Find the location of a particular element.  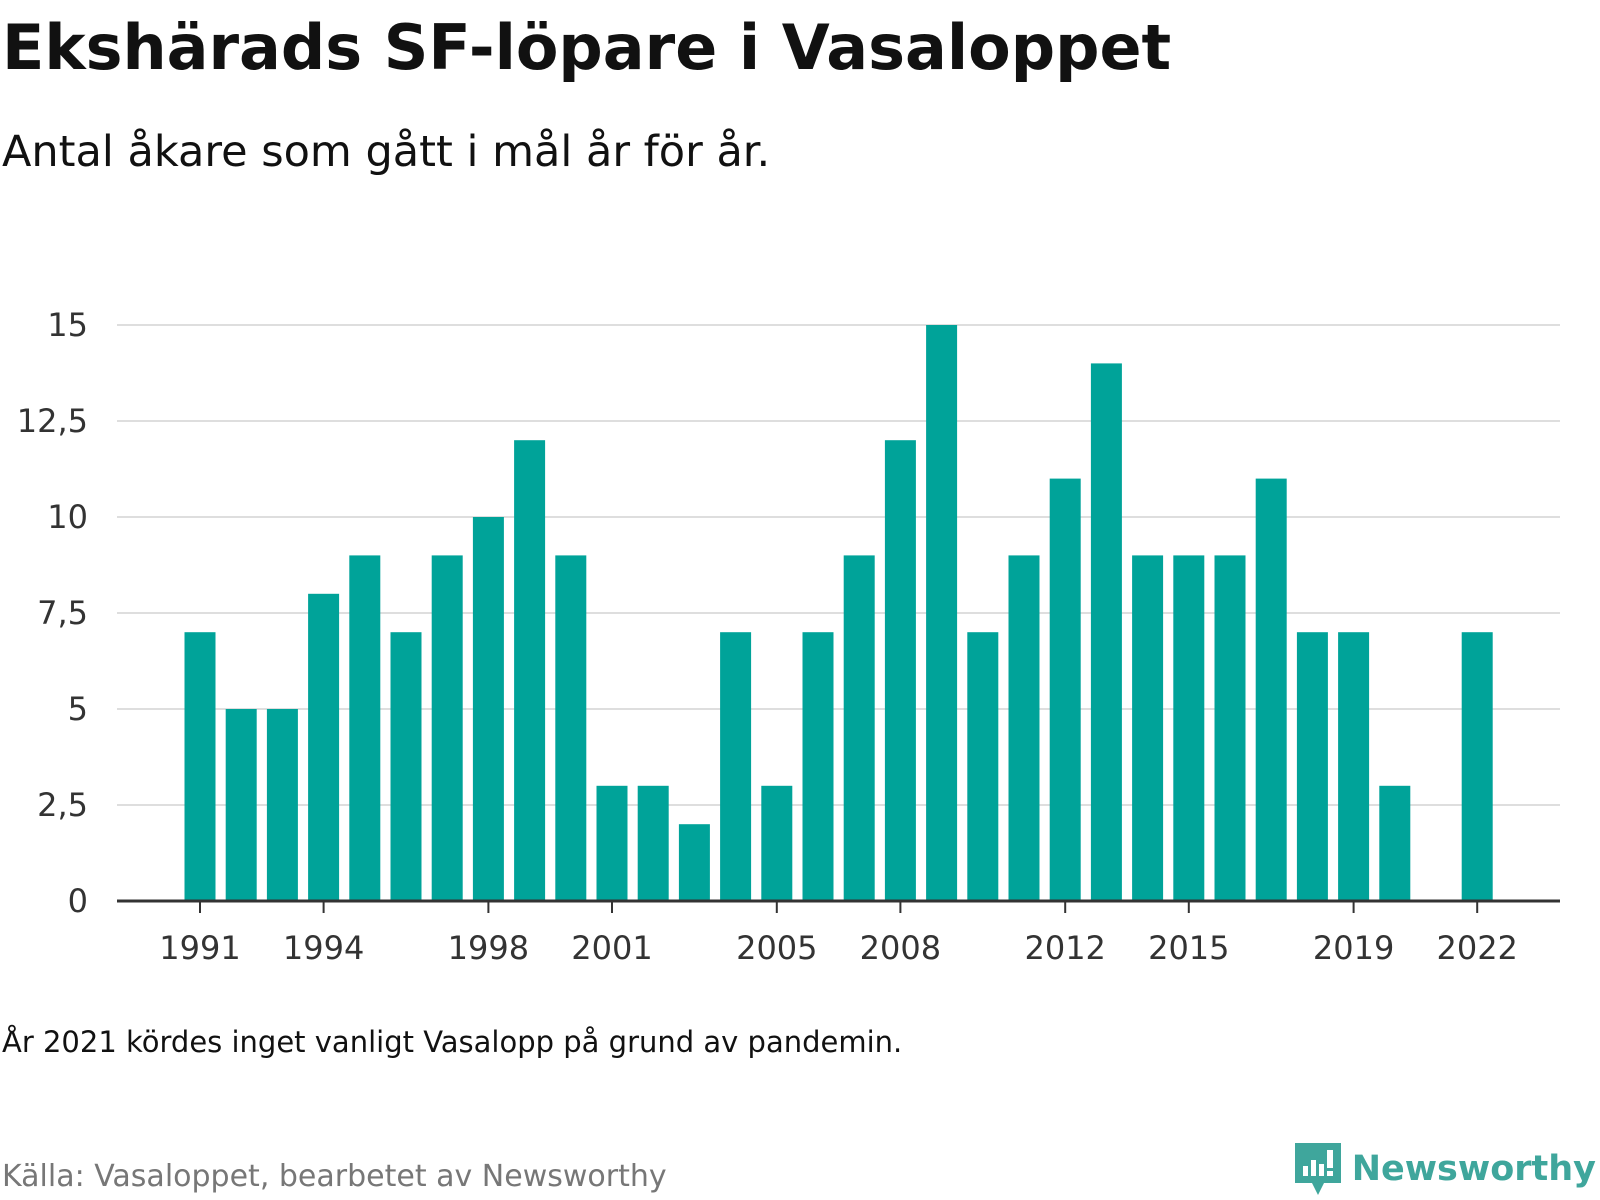

y-tick-label: 0 is located at coordinates (78, 901).